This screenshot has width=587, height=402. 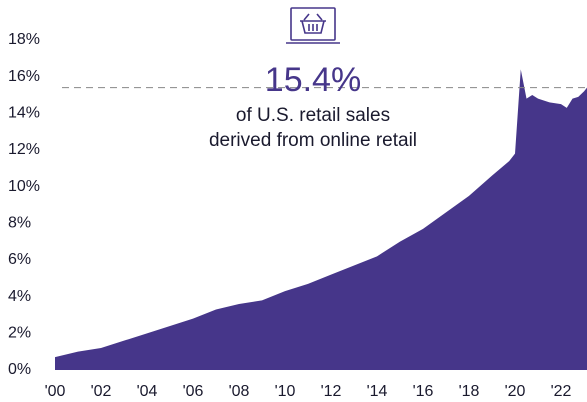 I want to click on y-tick-label: 10%, so click(x=24, y=186).